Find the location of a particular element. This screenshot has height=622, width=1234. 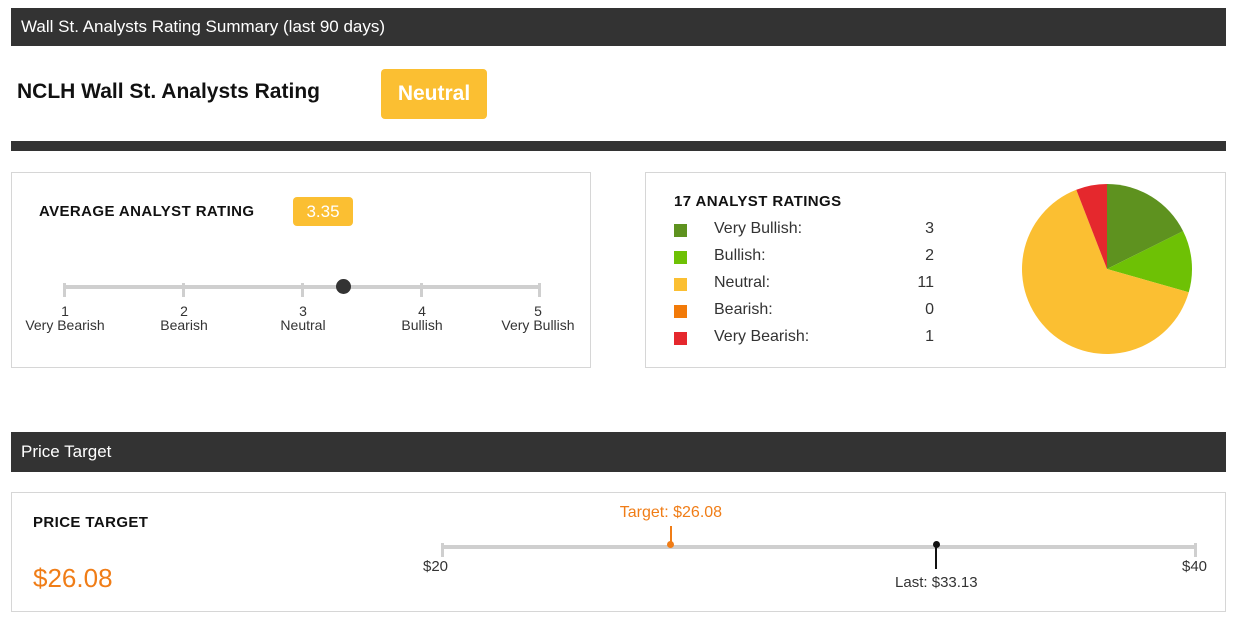

legend-count: 11 is located at coordinates (925, 282).